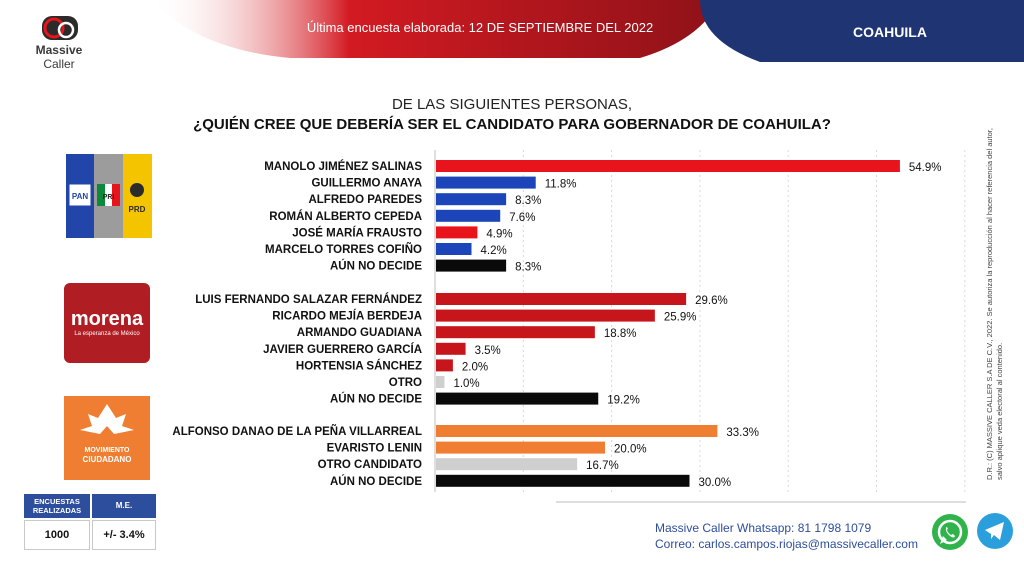  What do you see at coordinates (80, 196) in the screenshot?
I see `pan-text: PAN` at bounding box center [80, 196].